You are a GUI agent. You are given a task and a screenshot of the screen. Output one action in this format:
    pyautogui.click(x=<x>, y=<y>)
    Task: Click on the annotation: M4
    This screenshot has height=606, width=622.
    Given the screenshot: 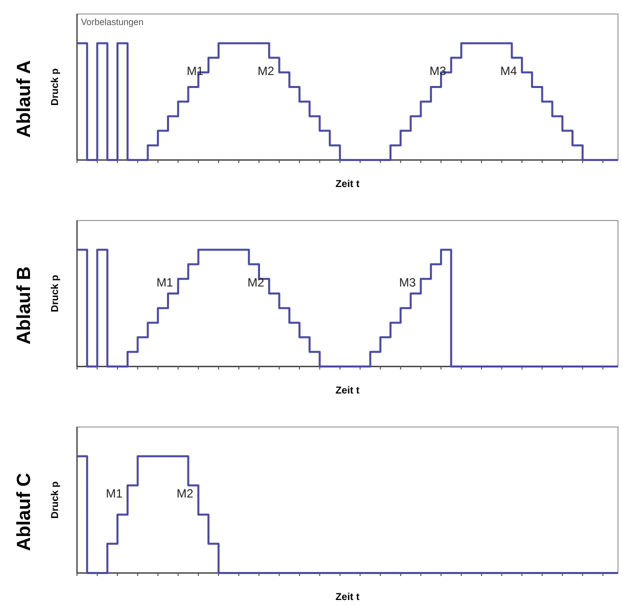 What is the action you would take?
    pyautogui.click(x=509, y=71)
    